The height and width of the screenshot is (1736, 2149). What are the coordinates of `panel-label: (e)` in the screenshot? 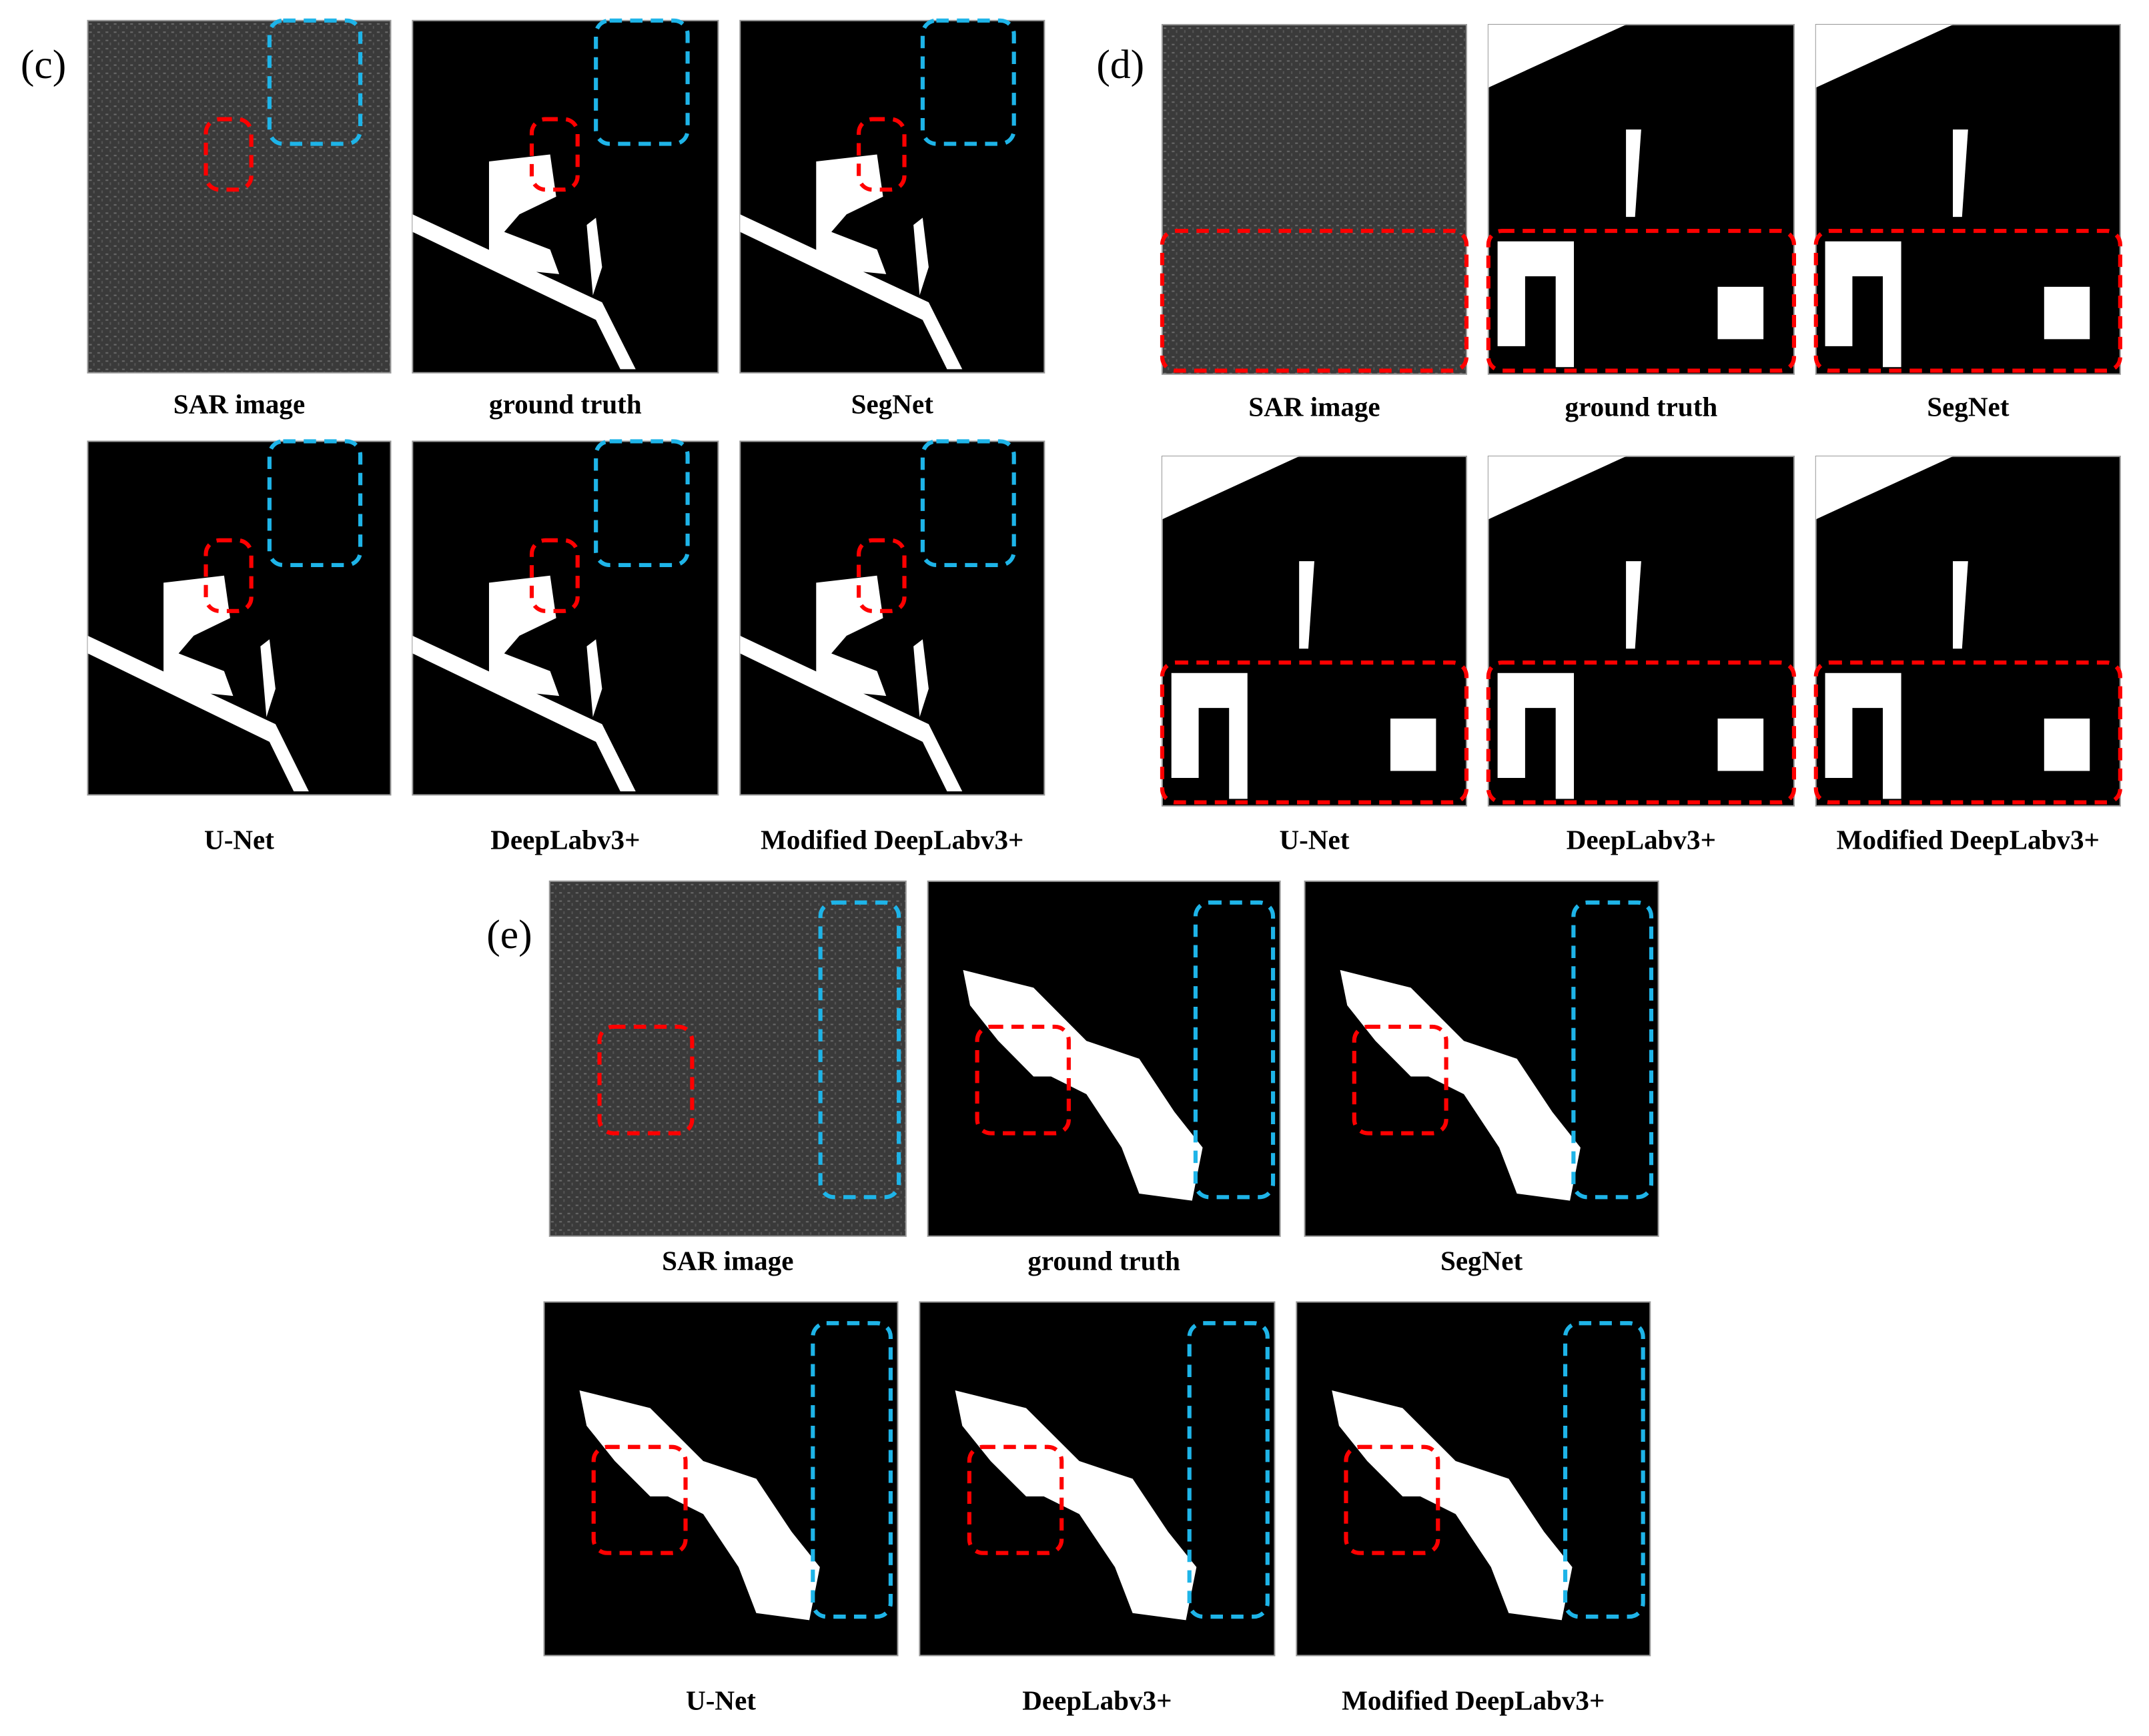 It's located at (509, 934).